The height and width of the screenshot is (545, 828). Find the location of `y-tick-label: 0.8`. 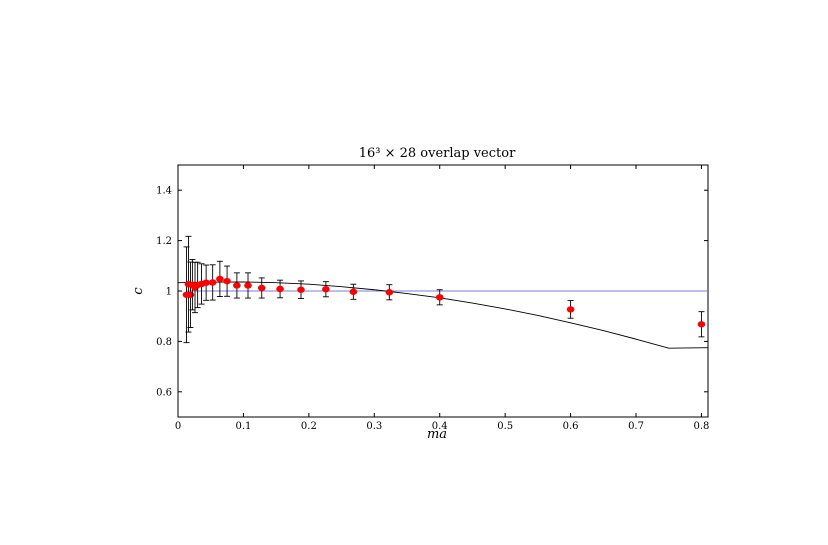

y-tick-label: 0.8 is located at coordinates (164, 342).